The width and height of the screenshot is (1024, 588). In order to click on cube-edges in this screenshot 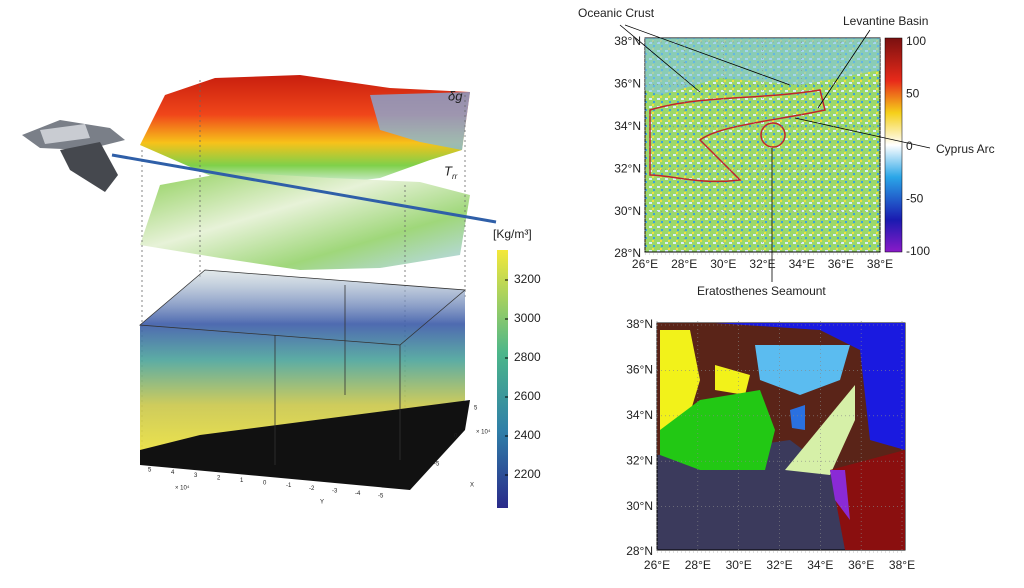, I will do `click(302, 367)`.